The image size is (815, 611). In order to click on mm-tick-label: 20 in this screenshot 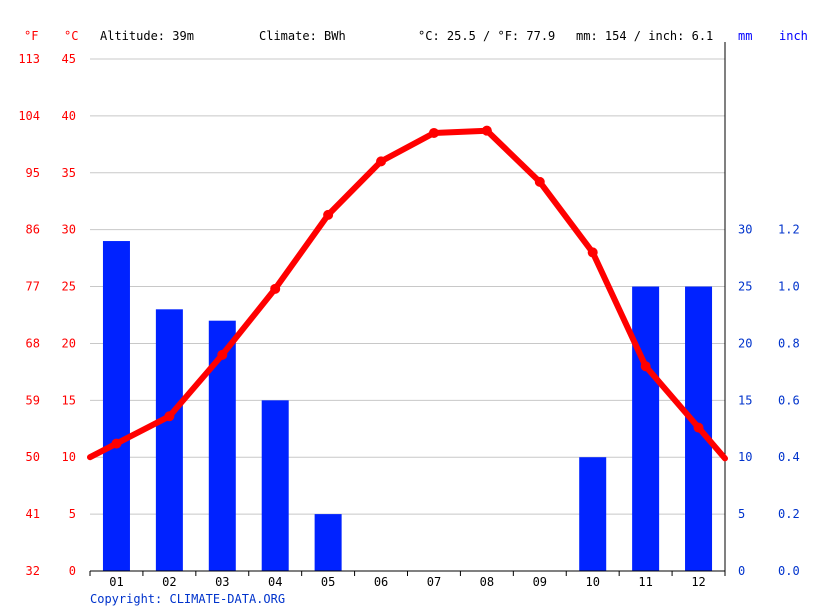, I will do `click(745, 343)`.